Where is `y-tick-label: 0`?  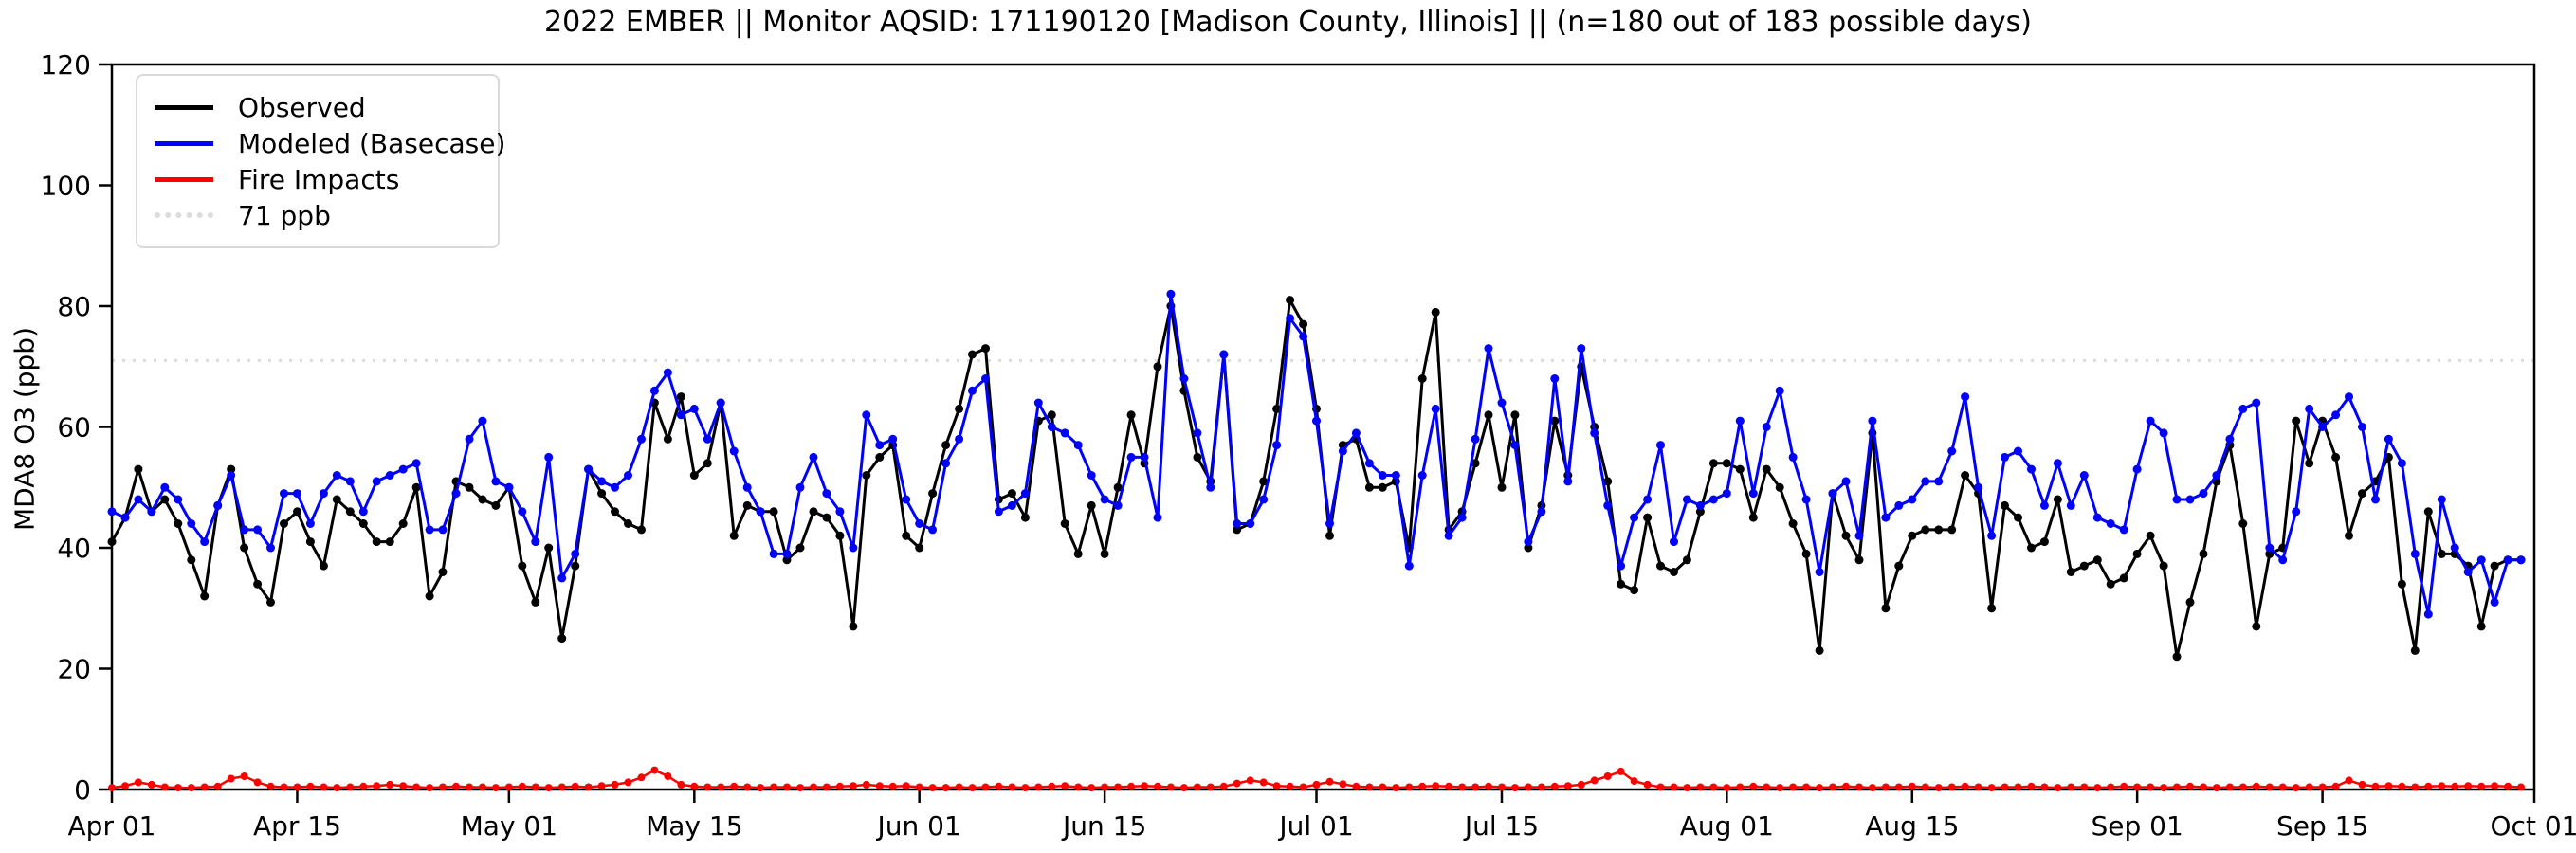
y-tick-label: 0 is located at coordinates (82, 790).